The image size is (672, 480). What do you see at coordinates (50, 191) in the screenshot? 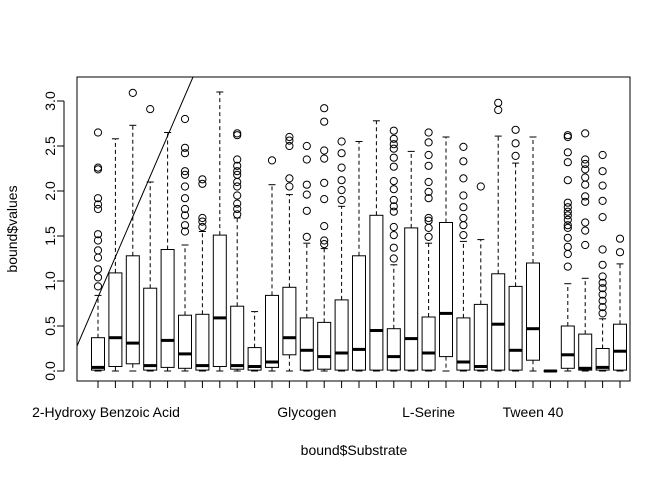
I see `y-tick-label: 2.0` at bounding box center [50, 191].